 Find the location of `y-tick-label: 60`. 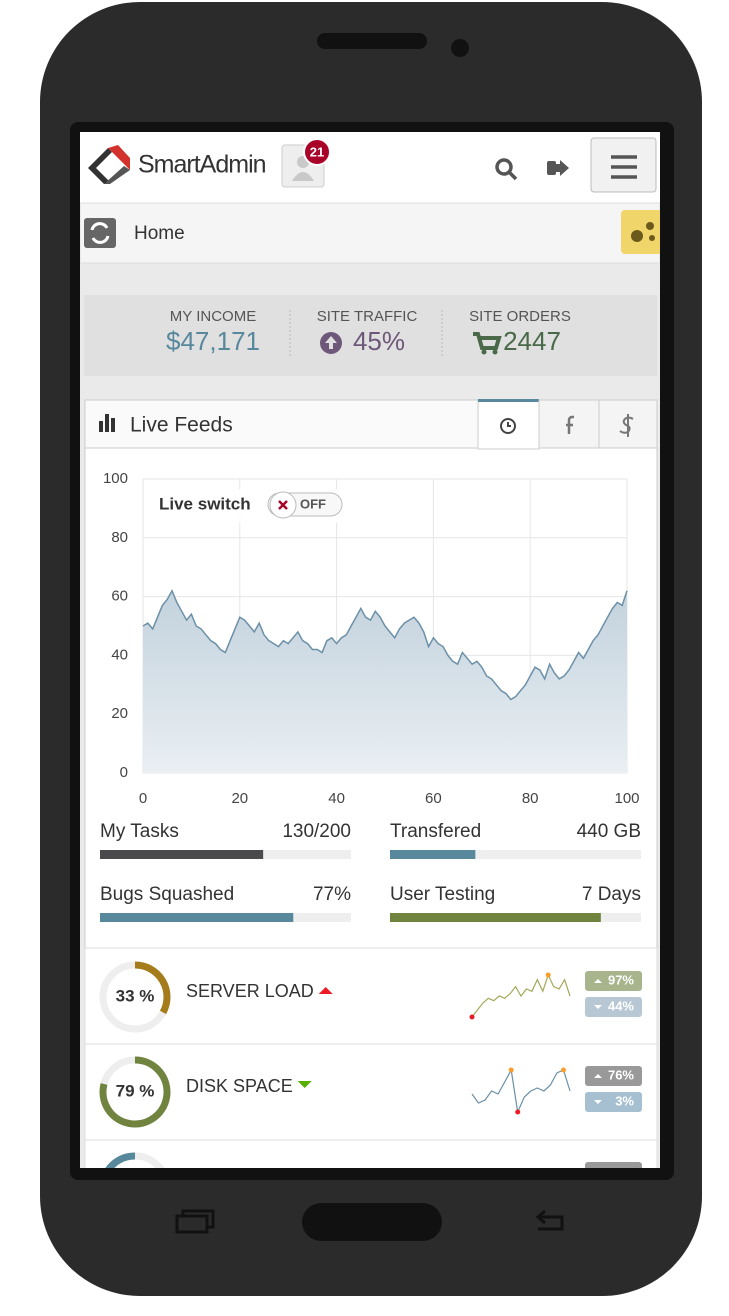

y-tick-label: 60 is located at coordinates (119, 596).